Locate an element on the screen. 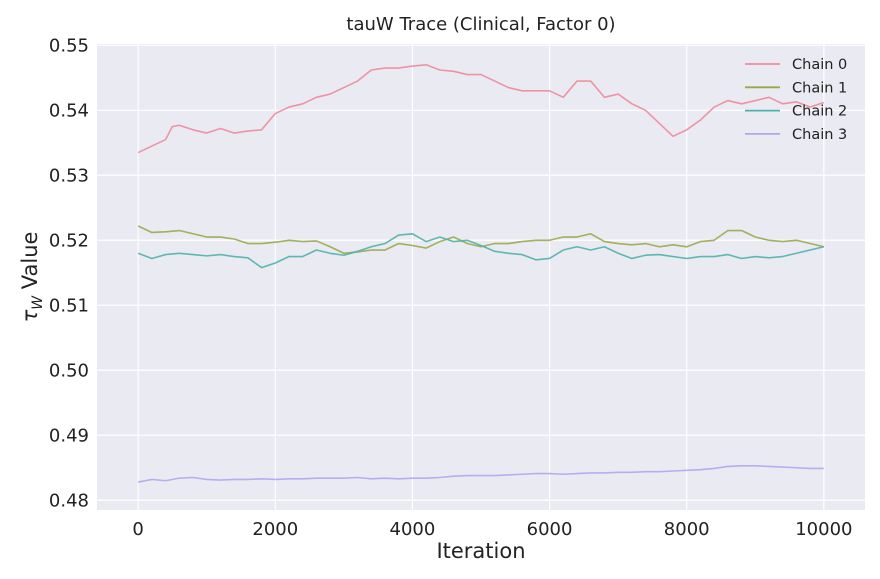 This screenshot has width=880, height=579. y-tick-label: 0.49 is located at coordinates (69, 435).